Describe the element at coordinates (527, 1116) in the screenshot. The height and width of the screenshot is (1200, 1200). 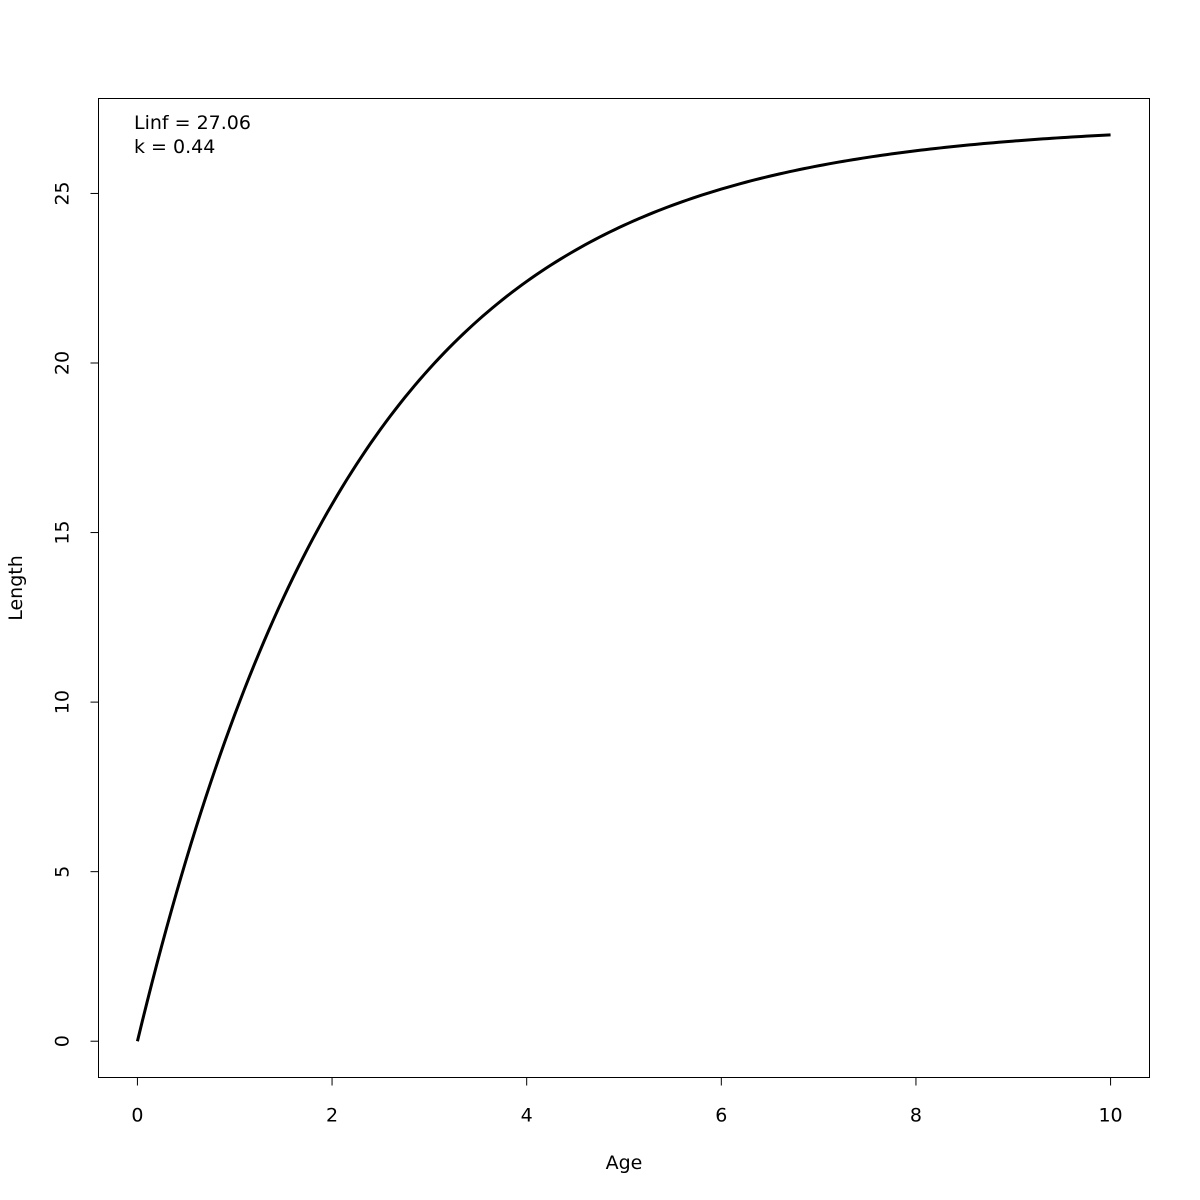
I see `x-tick-label: 4` at that location.